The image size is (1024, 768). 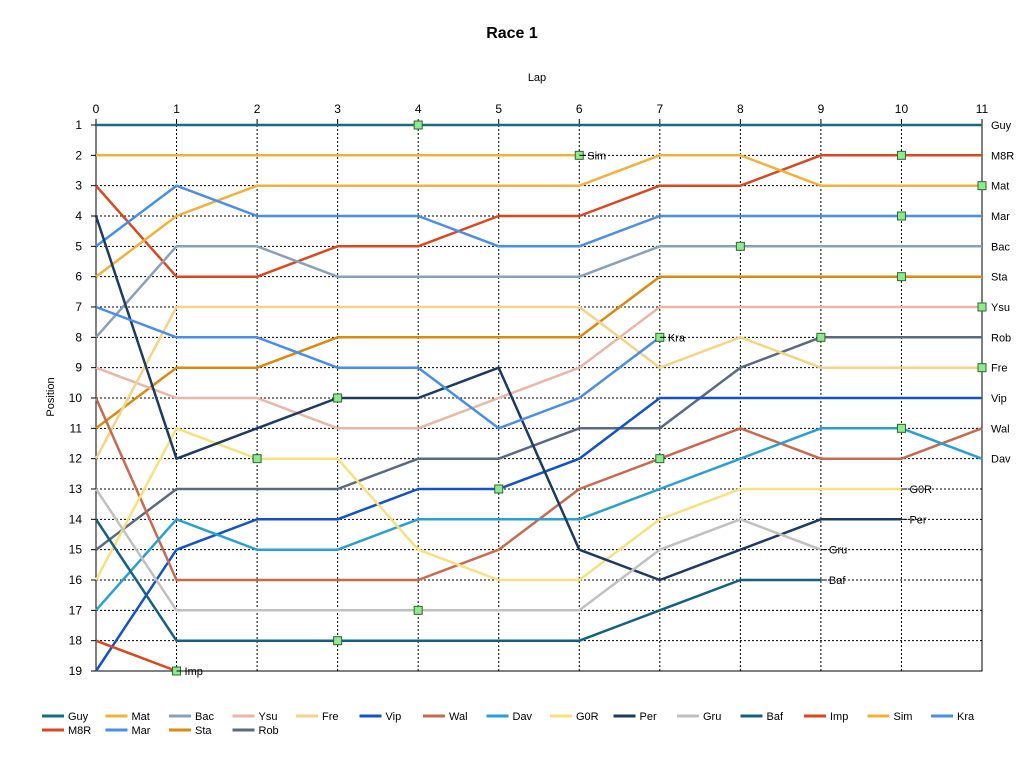 I want to click on x-tick-label: 1, so click(x=176, y=109).